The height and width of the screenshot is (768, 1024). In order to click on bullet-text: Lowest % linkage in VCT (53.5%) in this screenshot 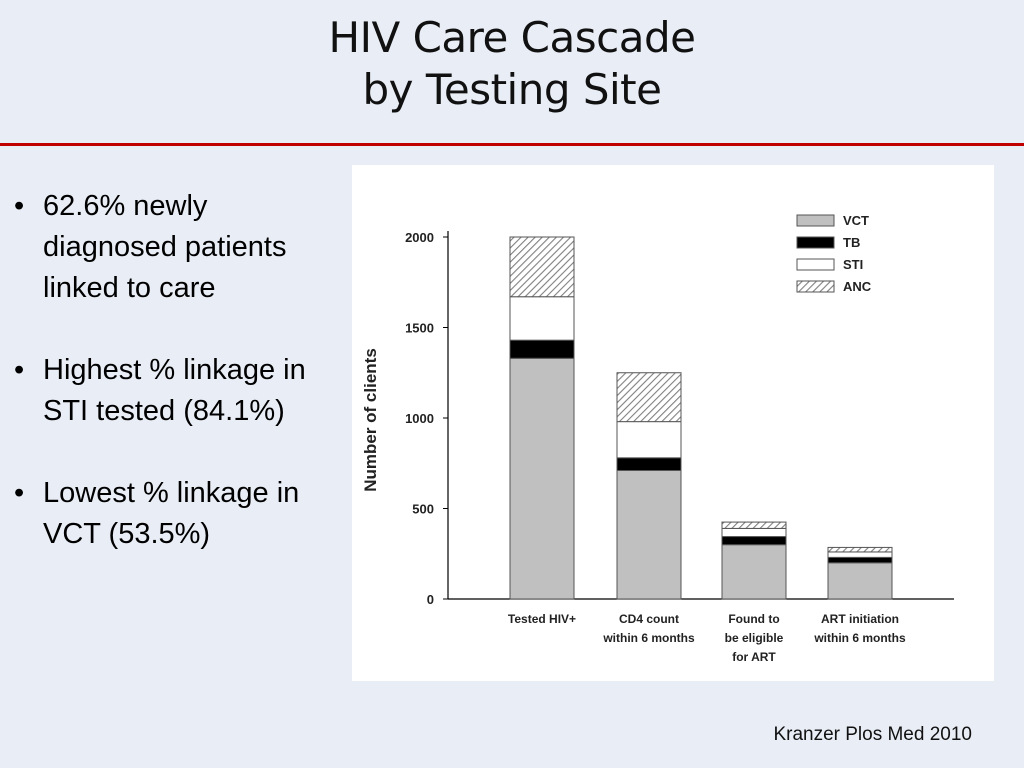, I will do `click(171, 513)`.